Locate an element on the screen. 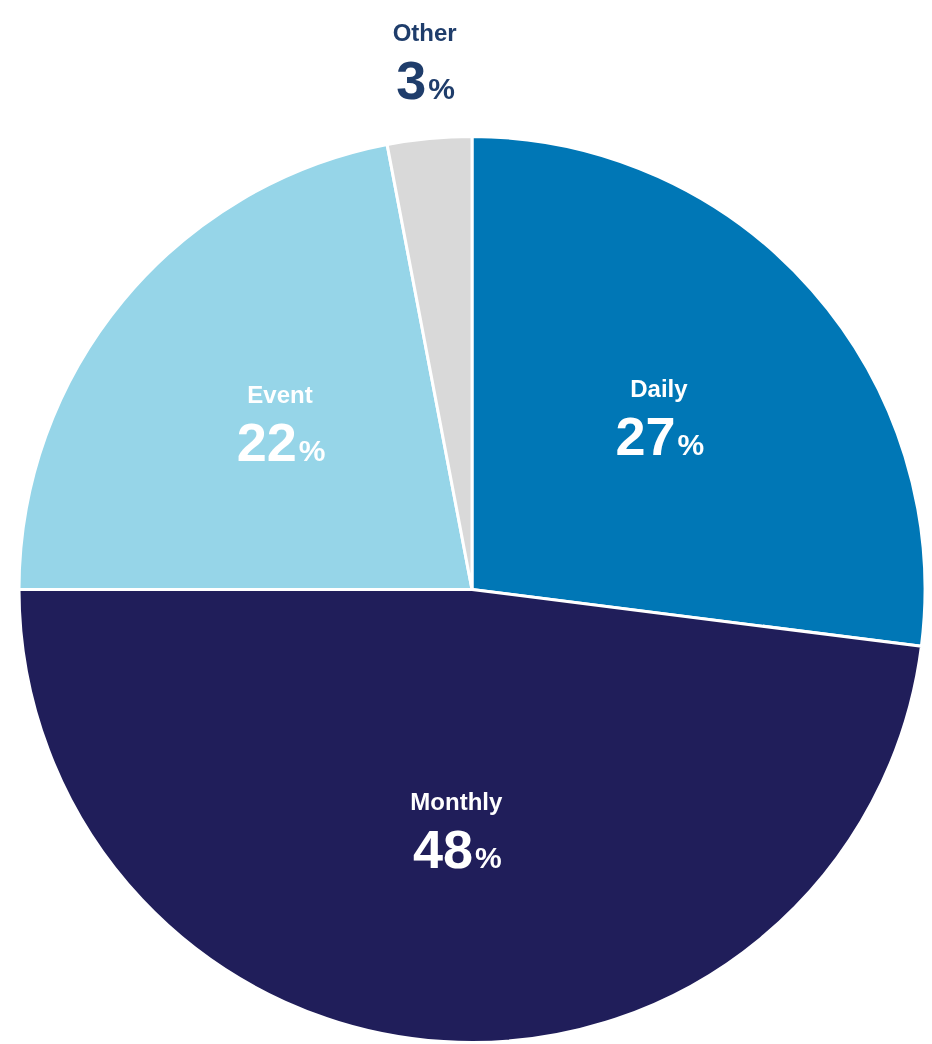 The width and height of the screenshot is (932, 1044). slice-label: Event is located at coordinates (280, 394).